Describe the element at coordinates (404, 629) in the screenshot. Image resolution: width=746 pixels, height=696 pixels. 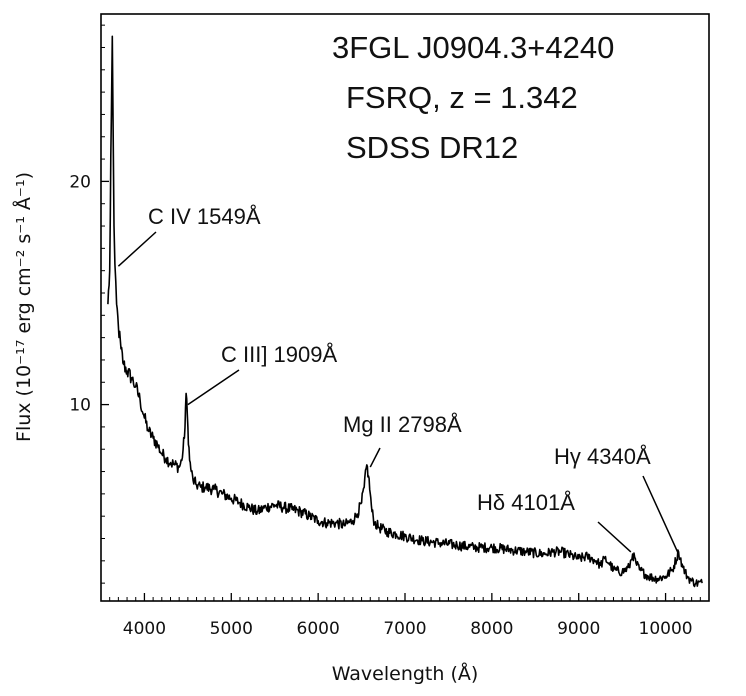
I see `x-tick-label: 7000` at that location.